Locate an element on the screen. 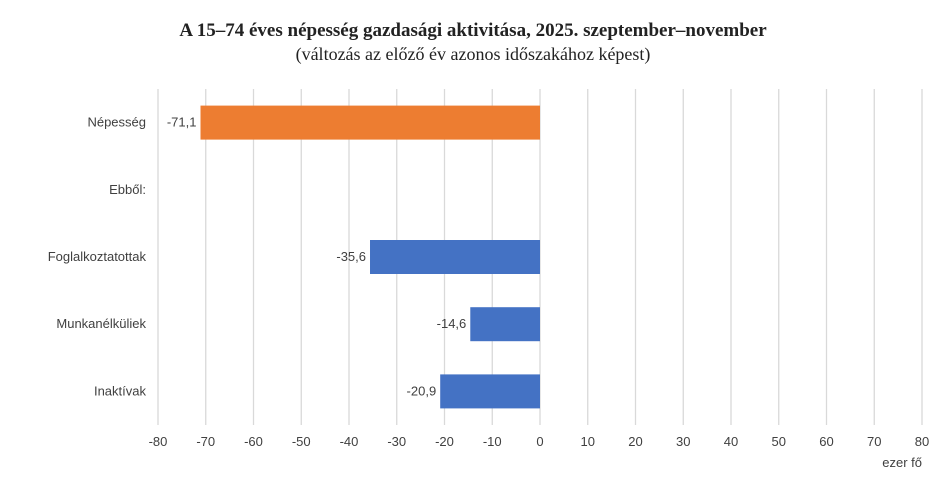 The width and height of the screenshot is (946, 482). x-tick-label: 30 is located at coordinates (683, 441).